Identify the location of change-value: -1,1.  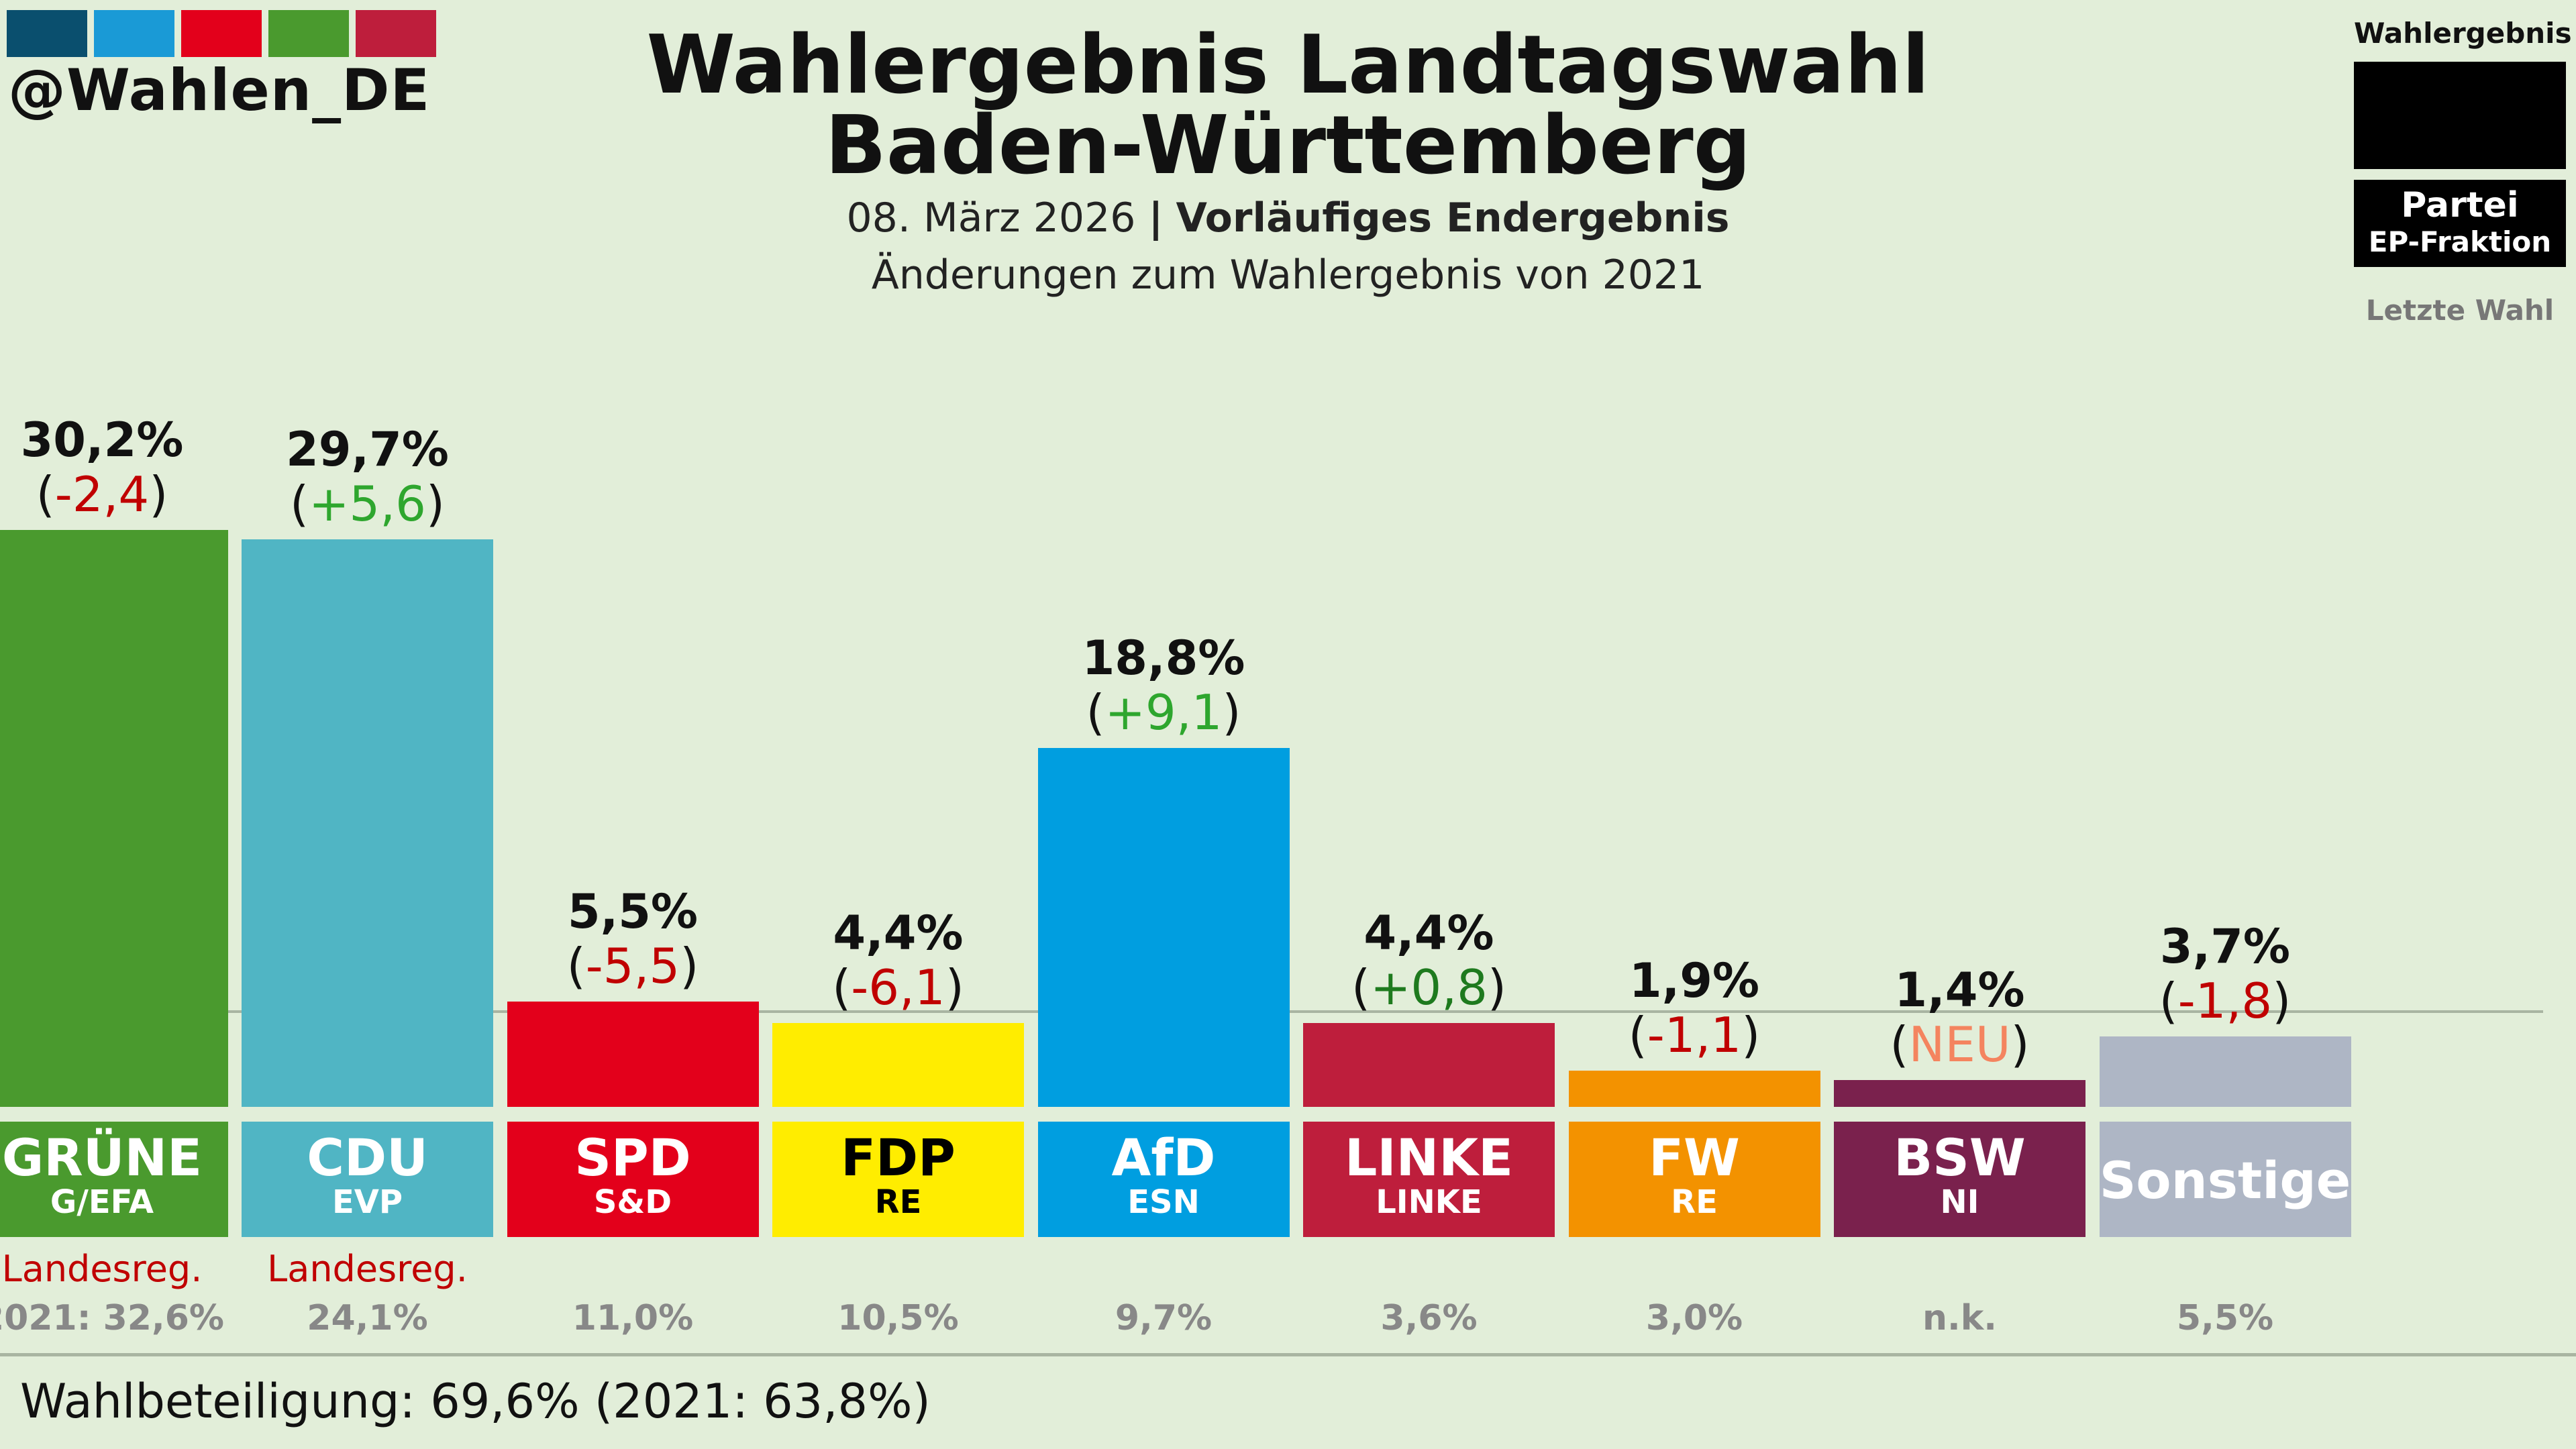
(1694, 1034).